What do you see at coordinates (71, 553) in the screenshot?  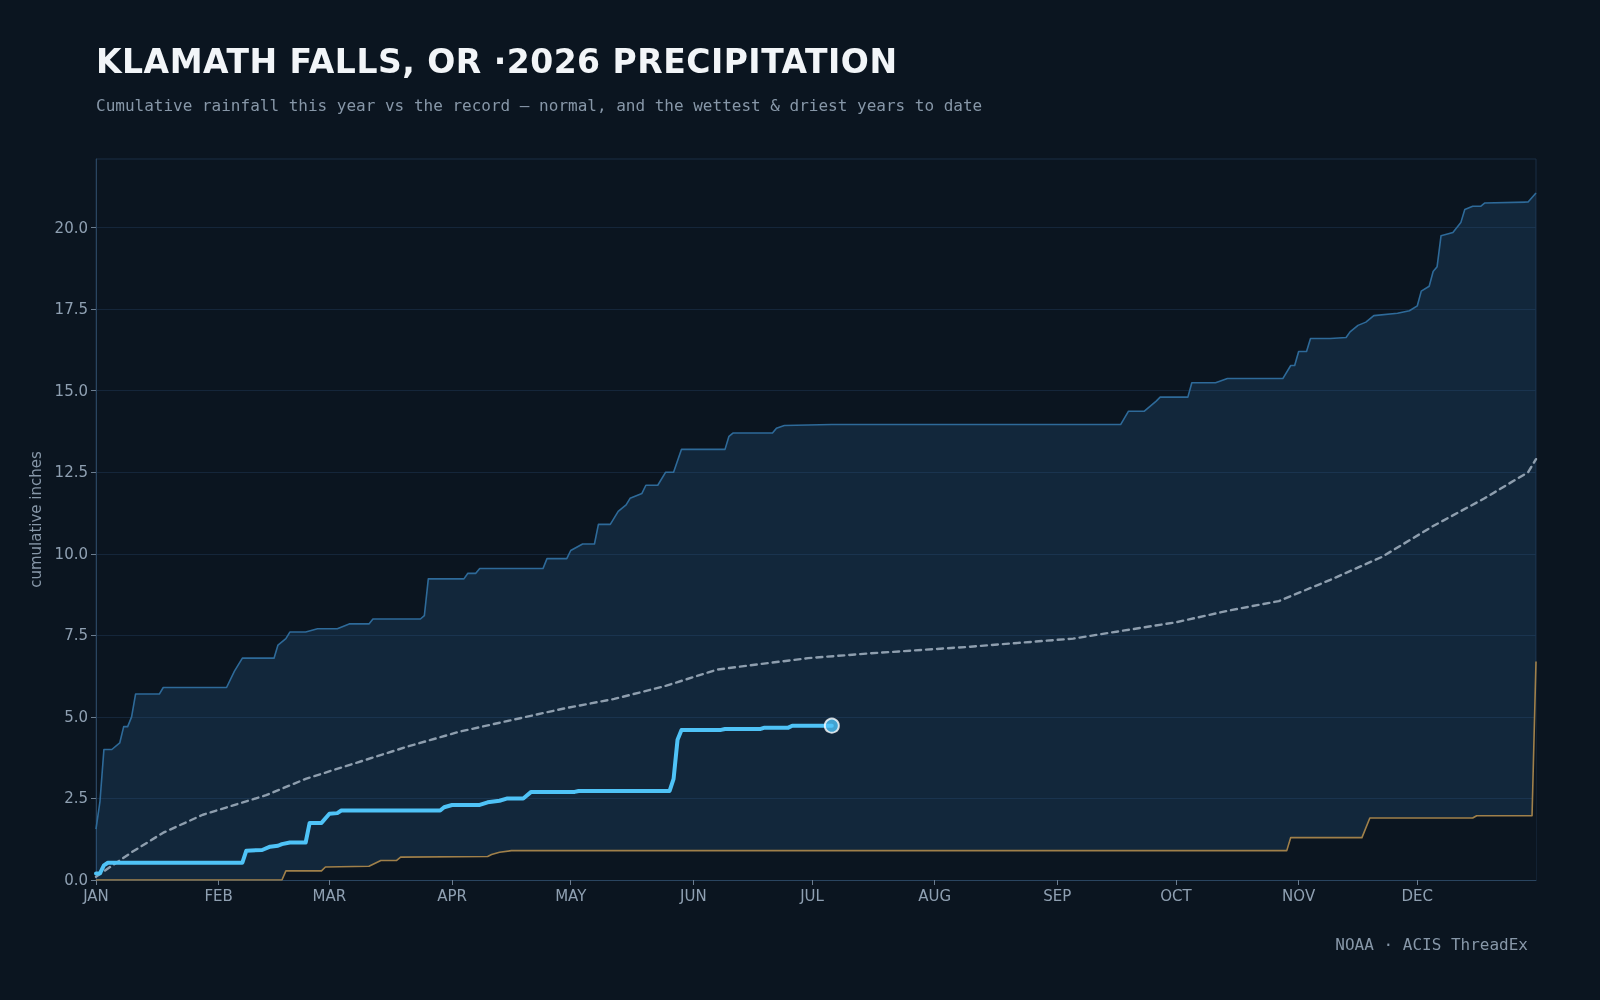 I see `y-tick-label: 10.0` at bounding box center [71, 553].